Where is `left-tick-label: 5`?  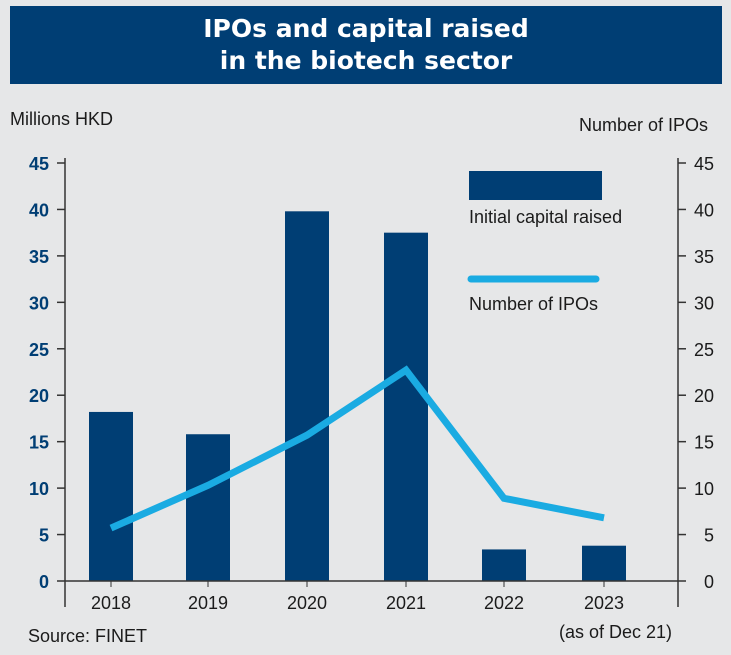
left-tick-label: 5 is located at coordinates (44, 536).